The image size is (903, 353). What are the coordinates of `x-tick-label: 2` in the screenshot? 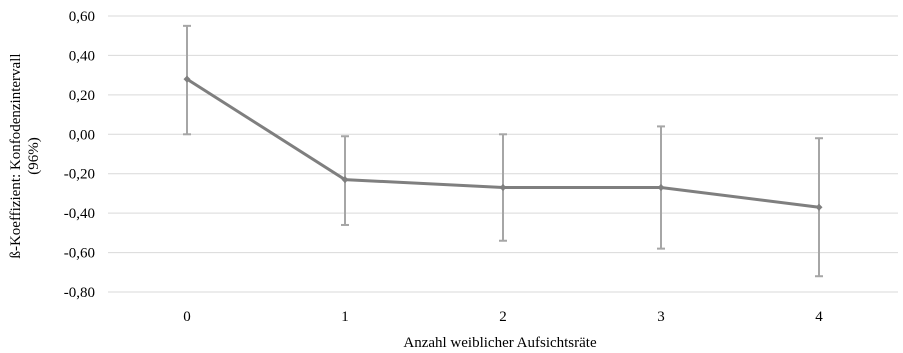 It's located at (503, 317).